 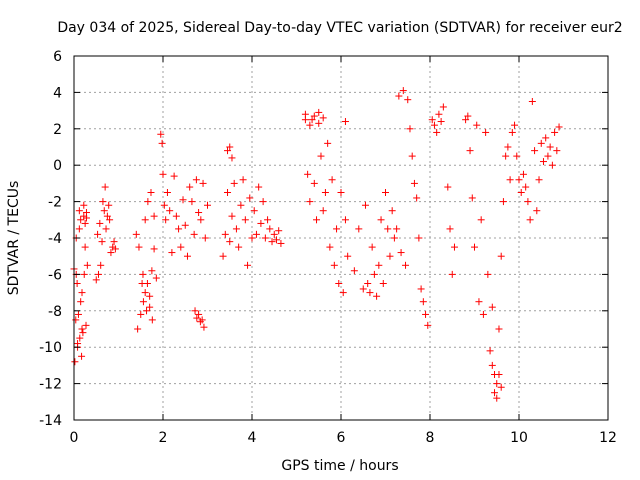 I want to click on y-tick-label: 0, so click(x=57, y=166).